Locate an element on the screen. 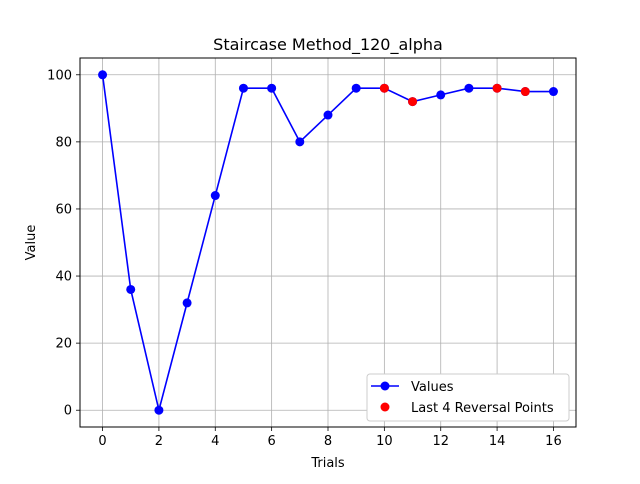  x-tick-label: 12 is located at coordinates (440, 441).